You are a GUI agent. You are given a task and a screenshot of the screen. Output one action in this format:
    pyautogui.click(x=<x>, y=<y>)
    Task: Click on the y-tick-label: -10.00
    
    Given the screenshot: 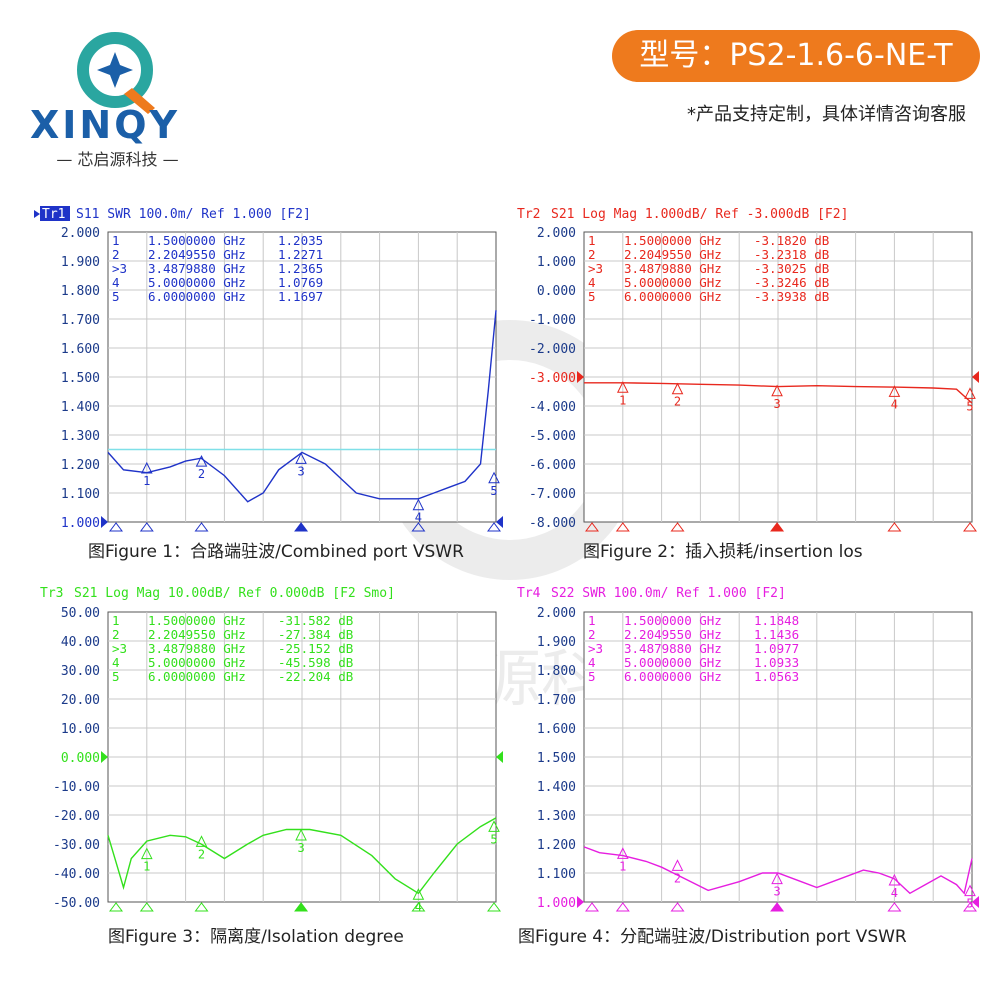 What is the action you would take?
    pyautogui.click(x=76, y=787)
    